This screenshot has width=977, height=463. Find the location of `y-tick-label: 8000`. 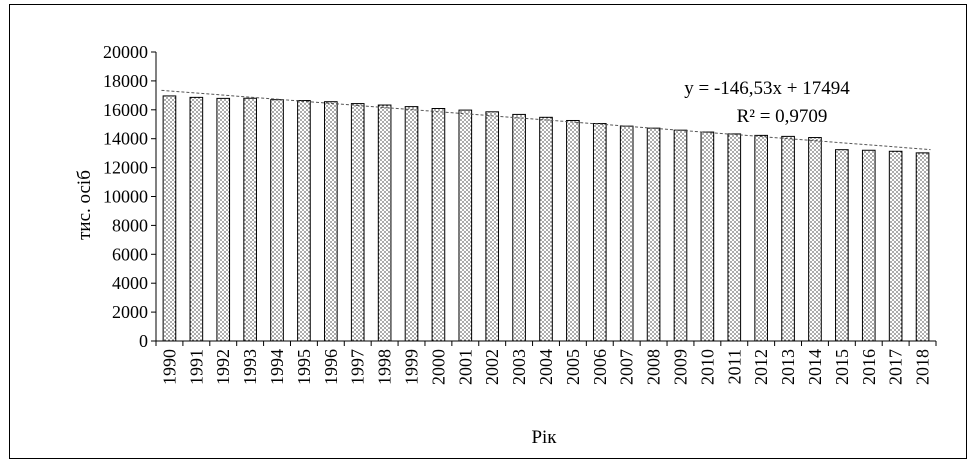

y-tick-label: 8000 is located at coordinates (130, 225).